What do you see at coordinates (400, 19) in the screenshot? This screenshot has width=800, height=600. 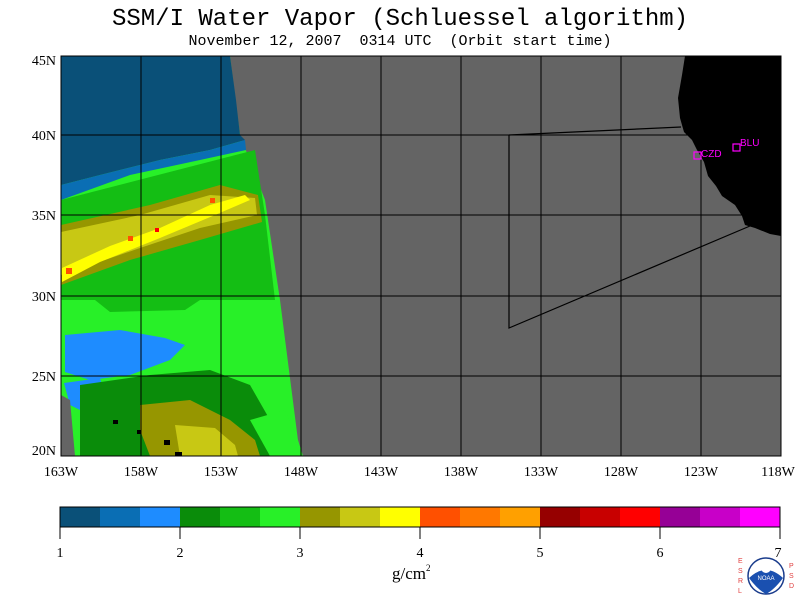 I see `map-title: SSM/I Water Vapor (Schluessel algorithm)` at bounding box center [400, 19].